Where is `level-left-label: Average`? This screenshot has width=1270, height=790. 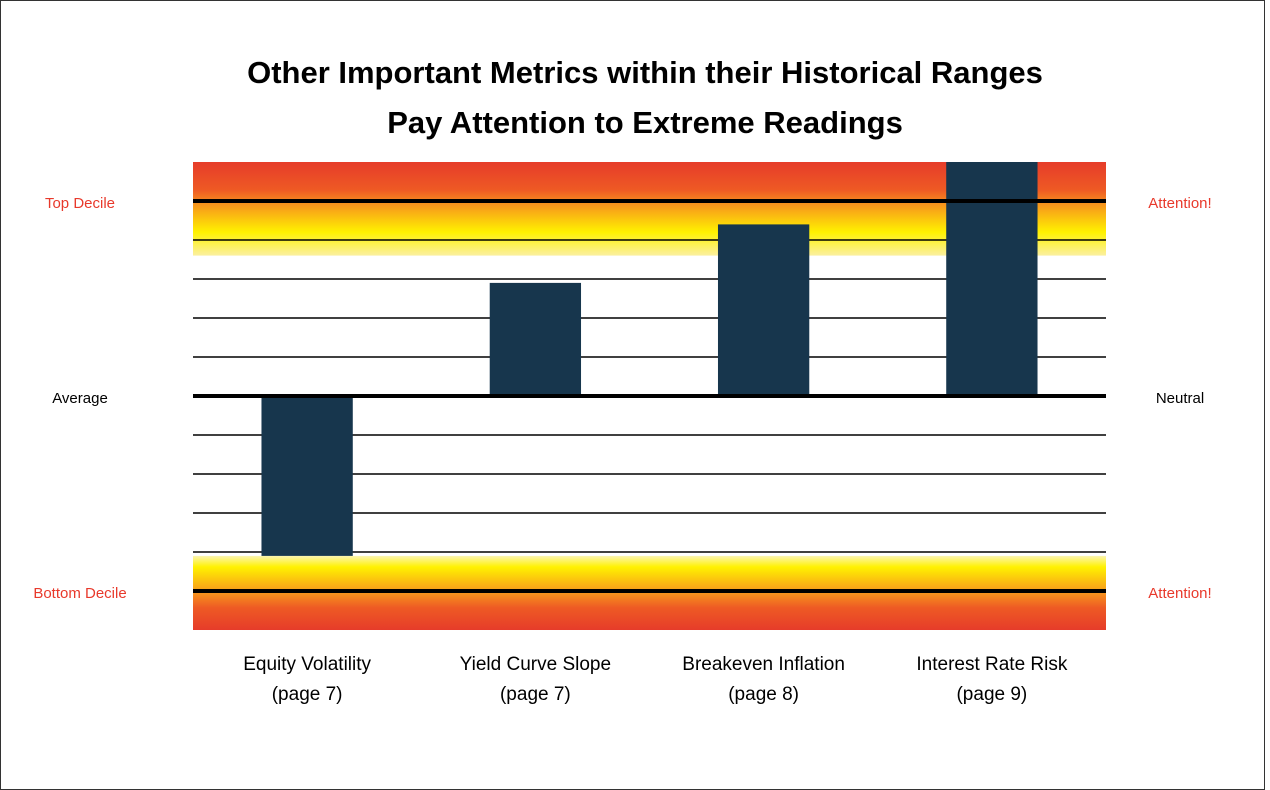 level-left-label: Average is located at coordinates (80, 398).